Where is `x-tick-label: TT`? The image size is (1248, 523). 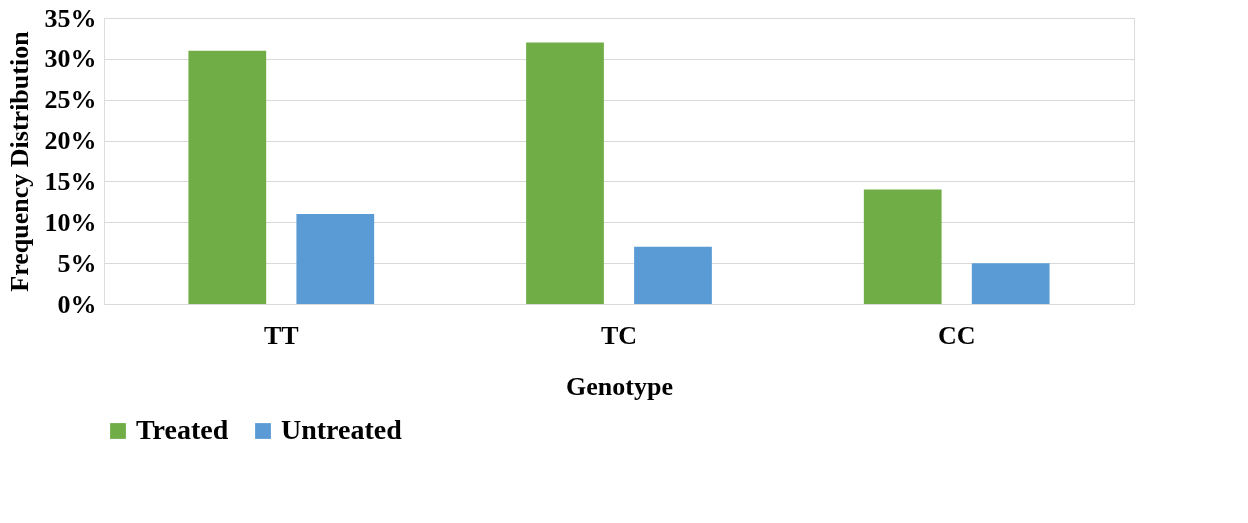 x-tick-label: TT is located at coordinates (281, 335).